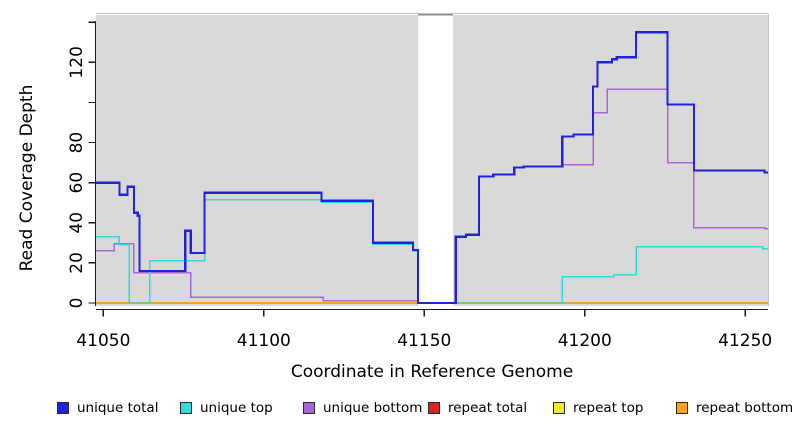  What do you see at coordinates (77, 183) in the screenshot?
I see `y-tick-label: 60` at bounding box center [77, 183].